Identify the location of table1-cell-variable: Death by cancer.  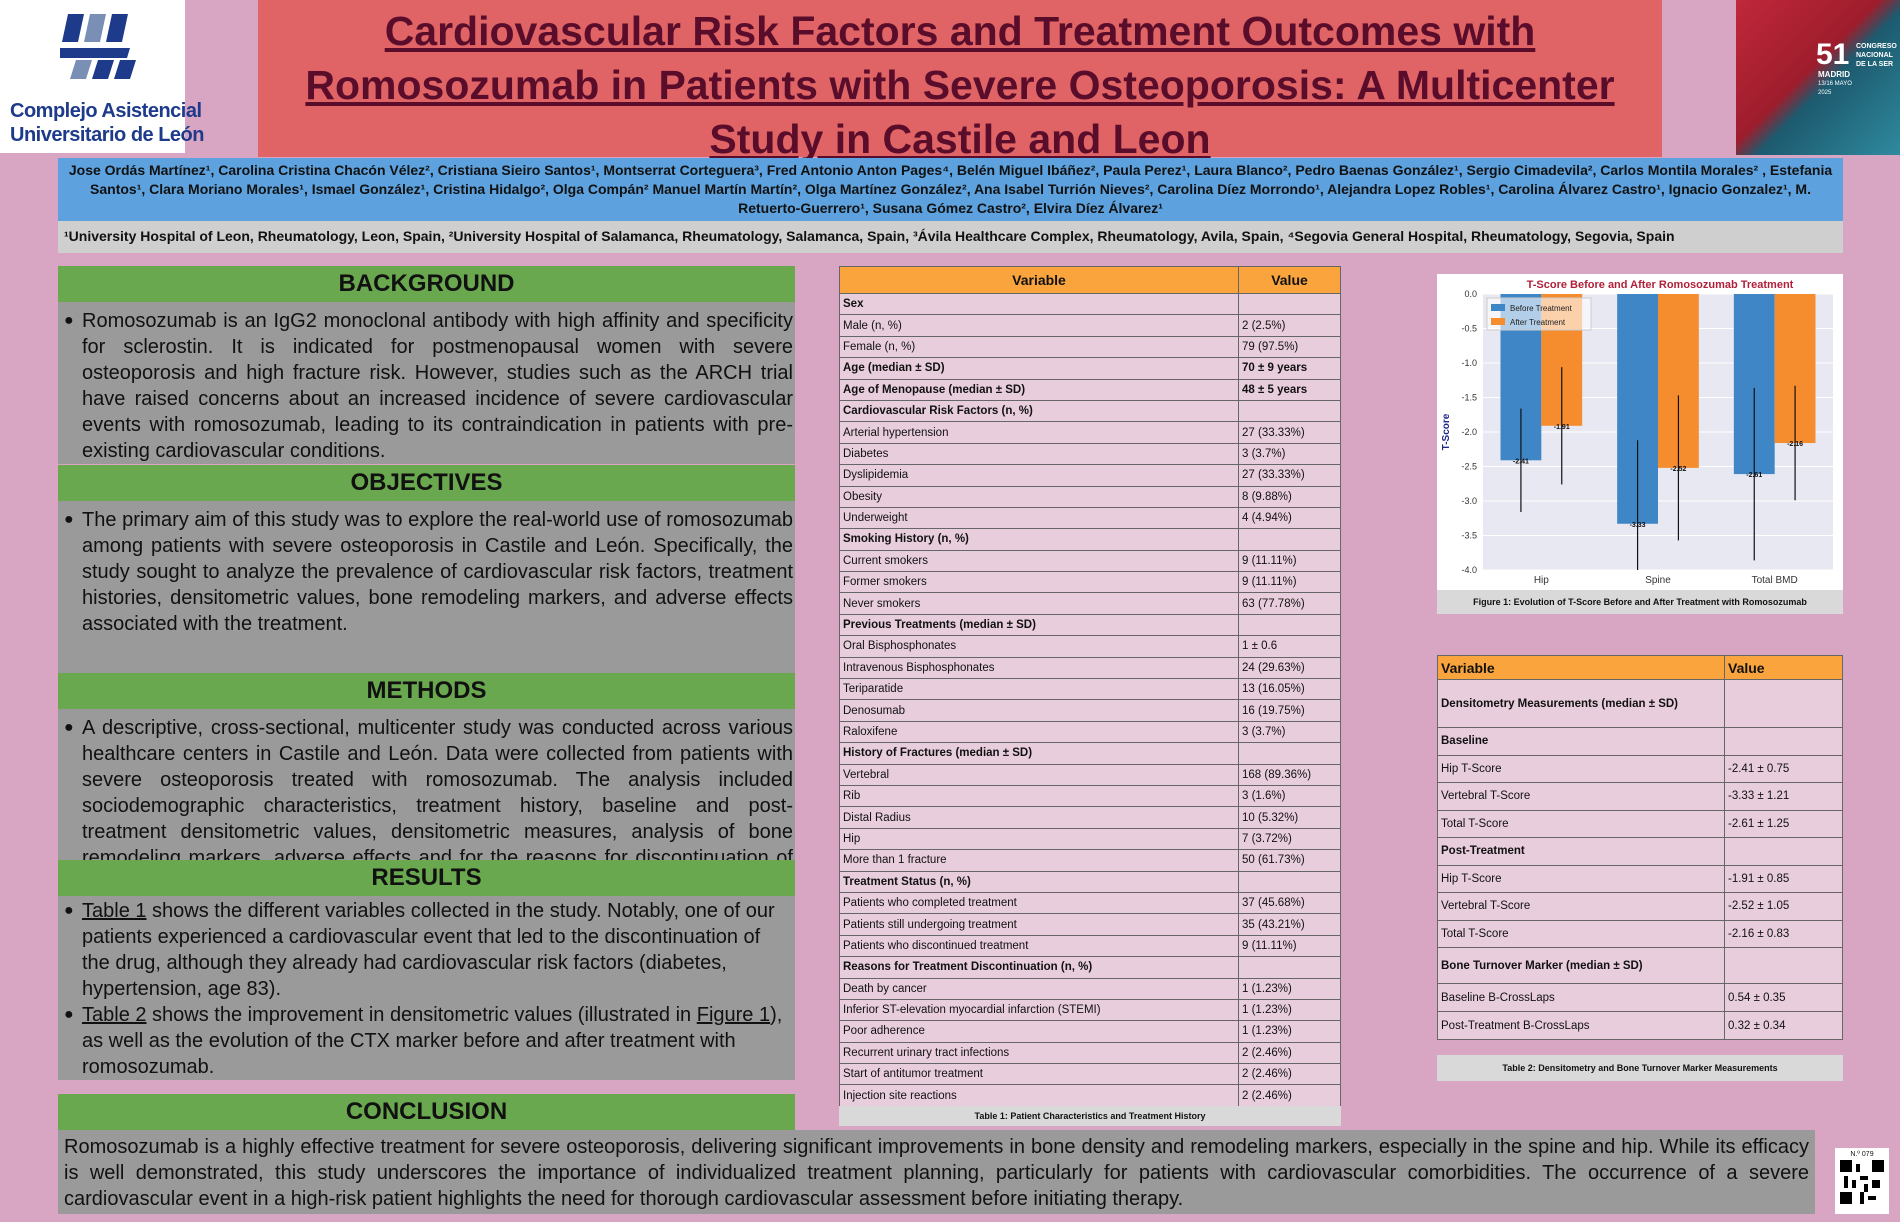
(1039, 988).